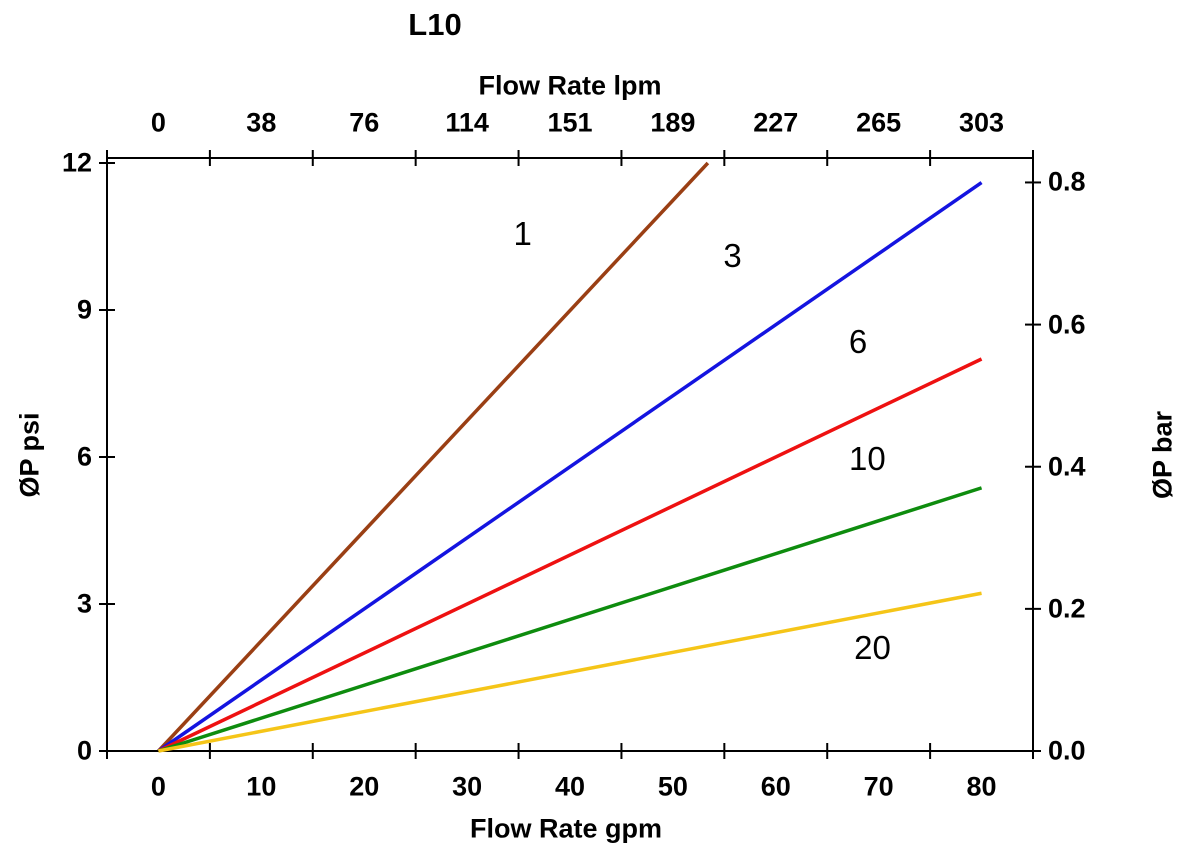 Image resolution: width=1194 pixels, height=852 pixels. What do you see at coordinates (672, 786) in the screenshot?
I see `bottom-axis-tick-label: 50` at bounding box center [672, 786].